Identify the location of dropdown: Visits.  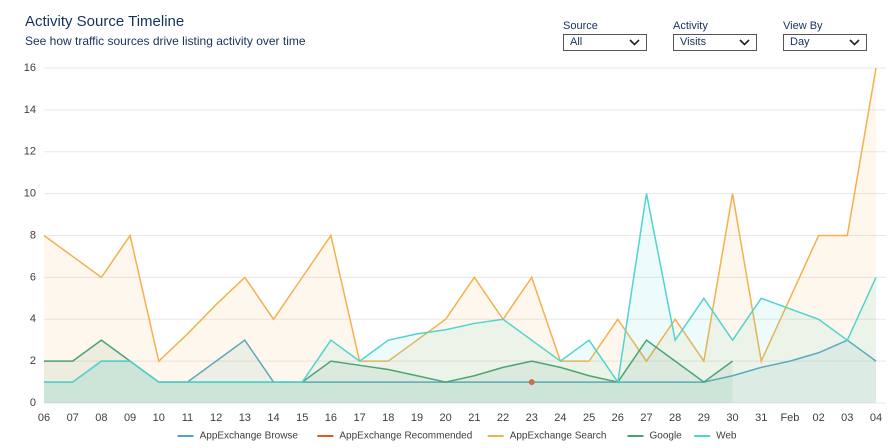
(715, 42).